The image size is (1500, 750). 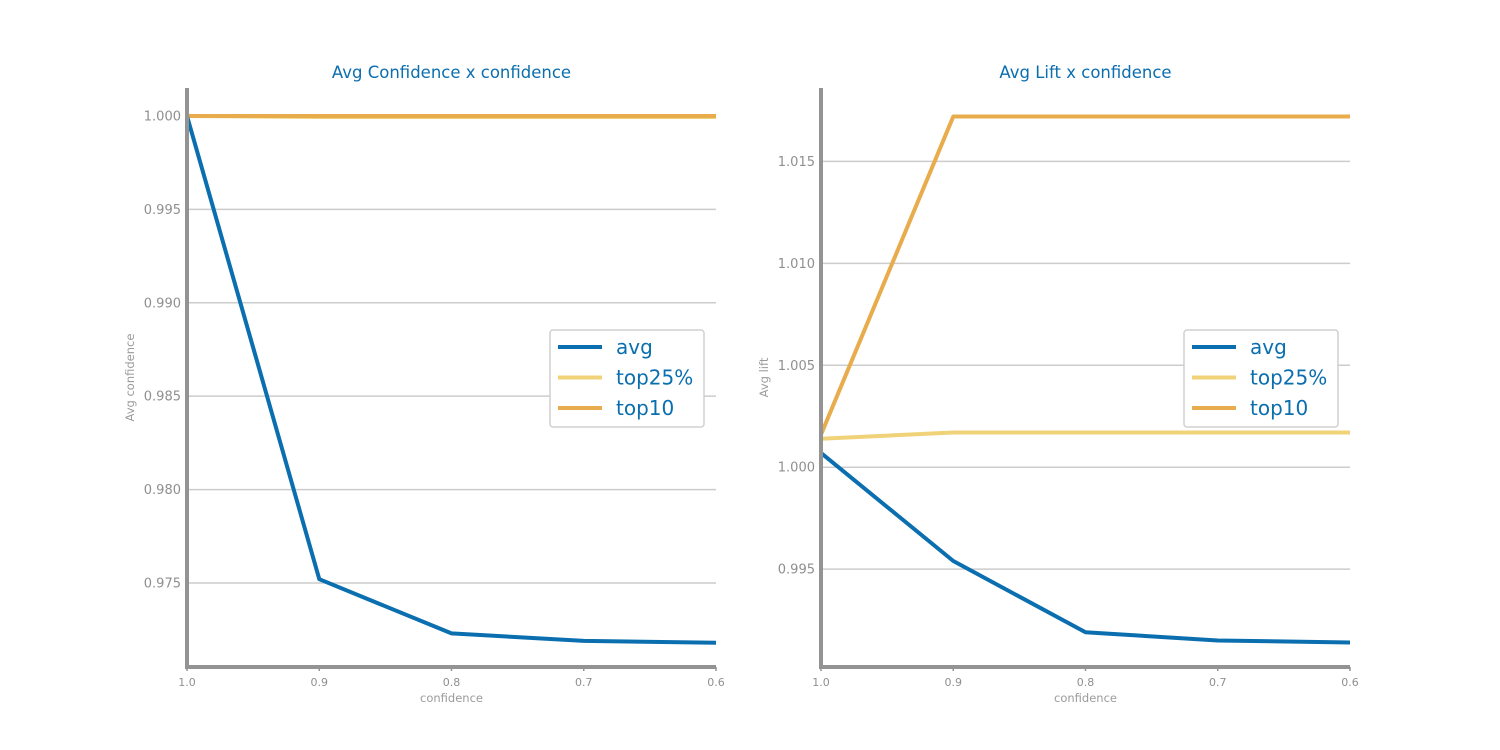 I want to click on series-line-avg, so click(x=1085, y=548).